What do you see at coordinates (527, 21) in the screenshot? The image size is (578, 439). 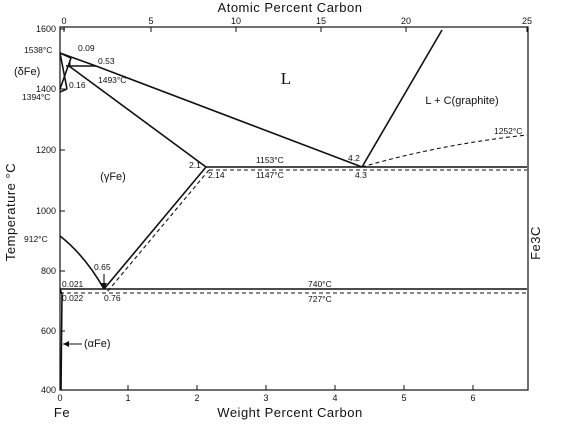 I see `top-tick: 25` at bounding box center [527, 21].